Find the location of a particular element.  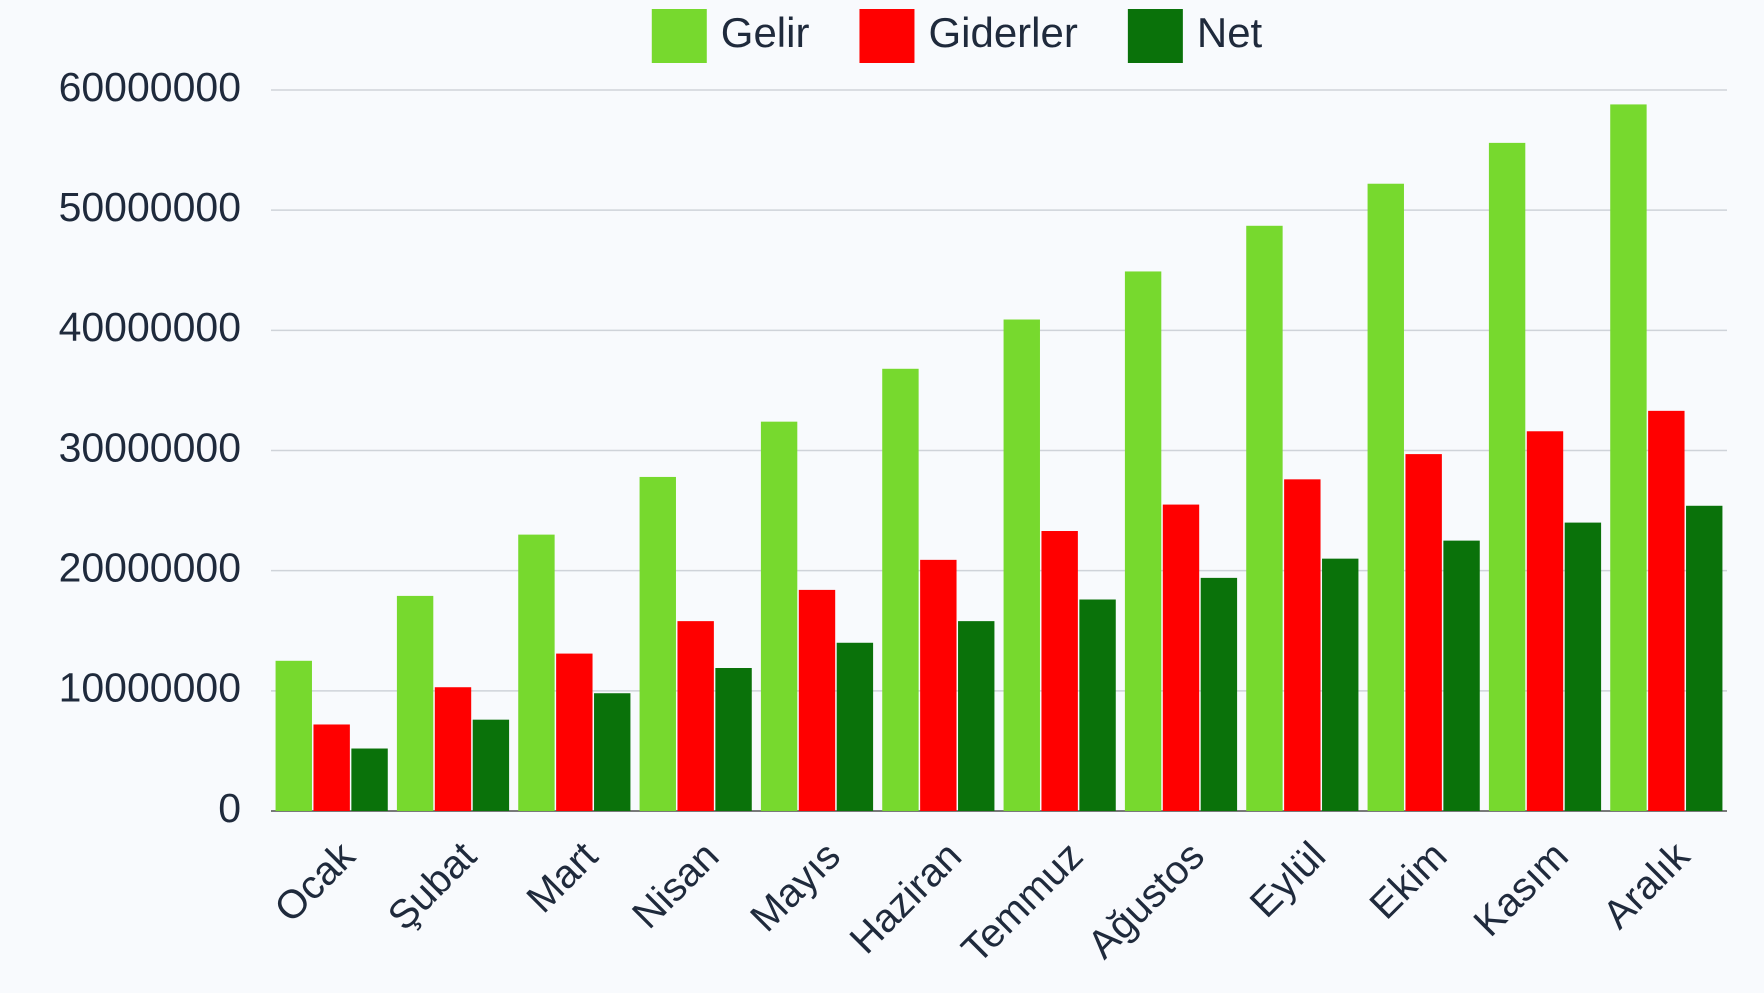

legend-label: Giderler is located at coordinates (1002, 32).